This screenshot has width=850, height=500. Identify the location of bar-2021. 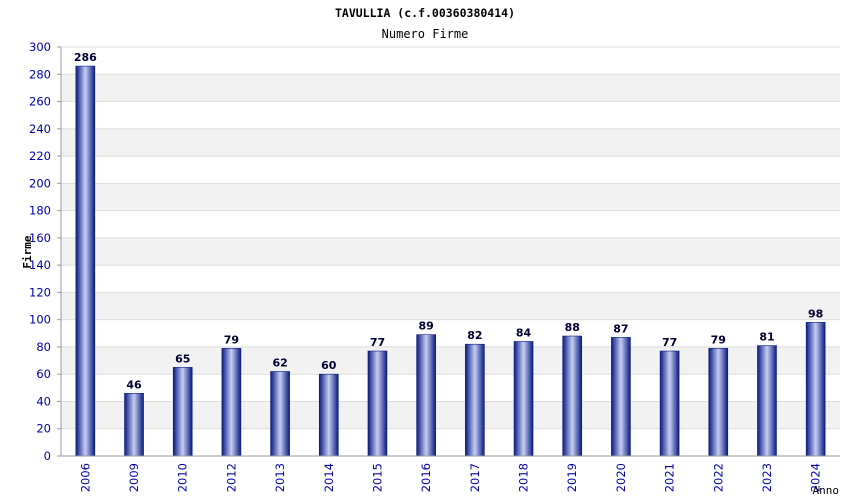
(669, 403).